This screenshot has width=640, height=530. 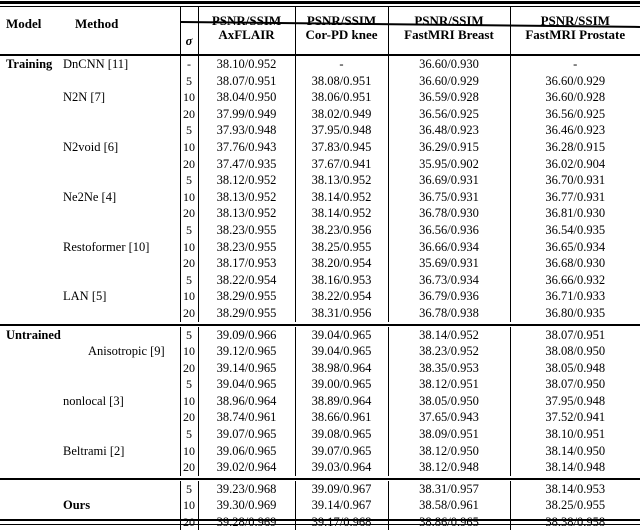 What do you see at coordinates (574, 114) in the screenshot?
I see `value-cell-fastmri-prostate: 36.56/0.925` at bounding box center [574, 114].